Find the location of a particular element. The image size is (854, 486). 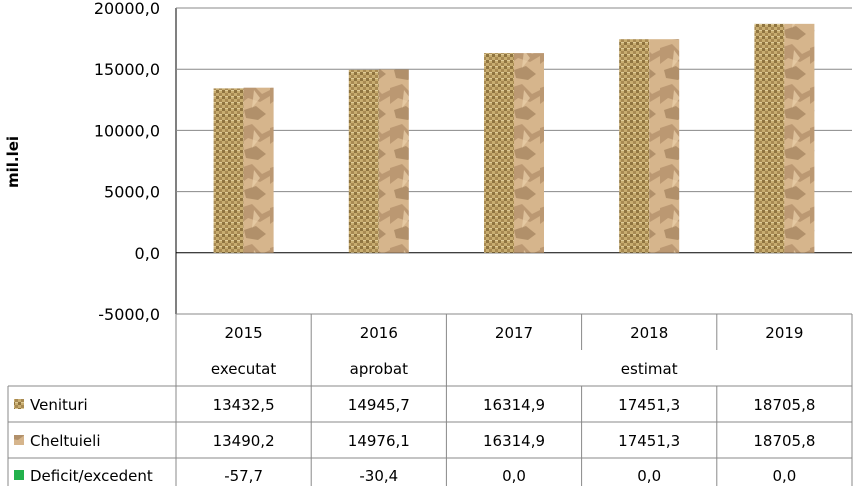

y-tick-label: 0,0 is located at coordinates (147, 253).